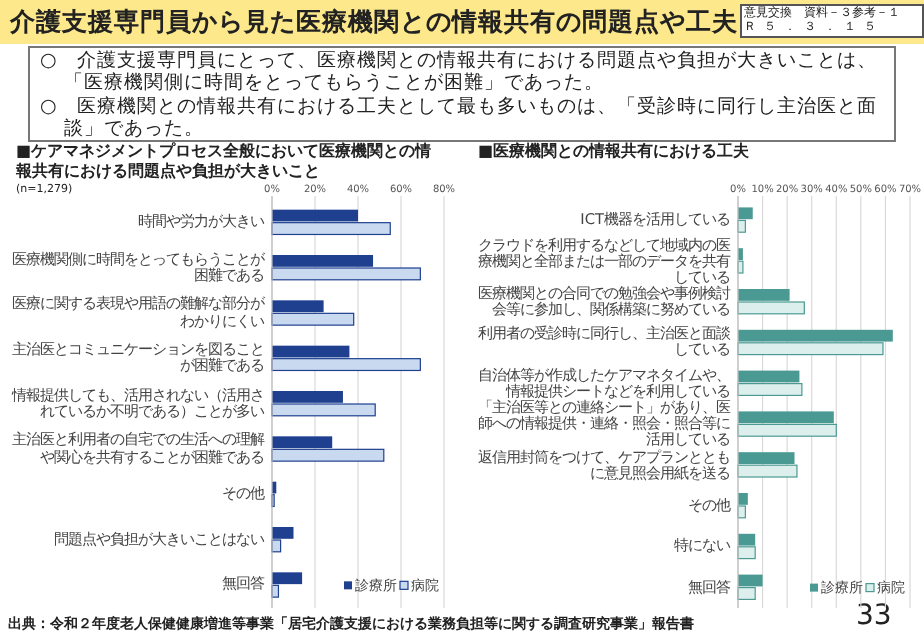  Describe the element at coordinates (459, 72) in the screenshot. I see `text: ○ 介護支援専門員にとって、医療機関との情報共有における問題点や負担が大きいことは、「医療機関側に時間をとってもらうことが困難」であった。` at that location.